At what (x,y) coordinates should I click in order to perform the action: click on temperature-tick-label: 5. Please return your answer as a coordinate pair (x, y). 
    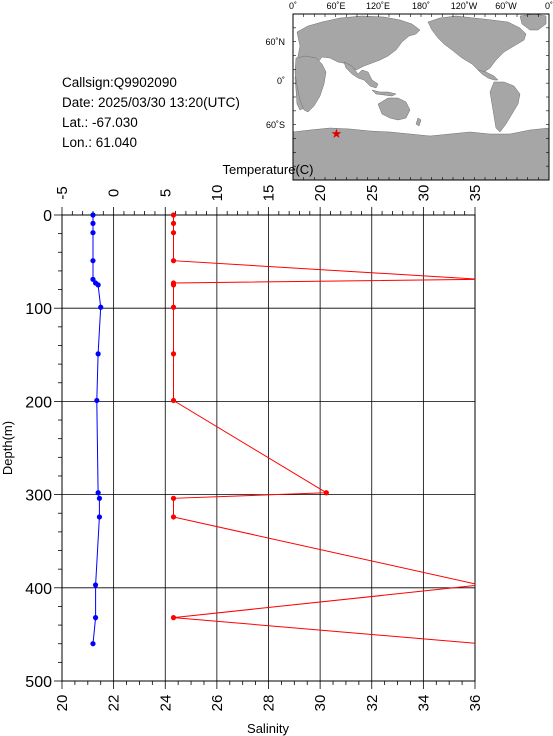
    Looking at the image, I should click on (165, 193).